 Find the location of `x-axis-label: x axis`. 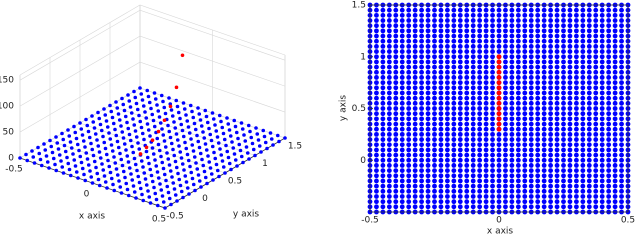

x-axis-label: x axis is located at coordinates (500, 231).